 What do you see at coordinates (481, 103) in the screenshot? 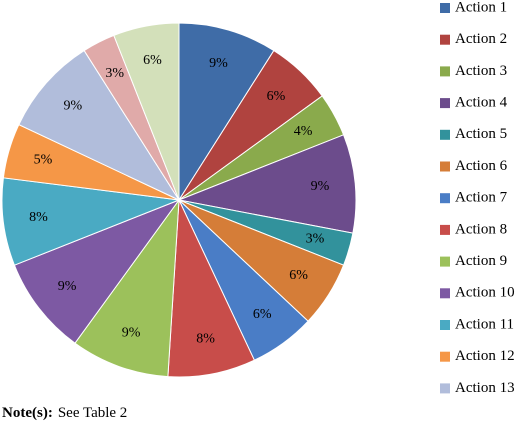
I see `legend-text: Action 4` at bounding box center [481, 103].